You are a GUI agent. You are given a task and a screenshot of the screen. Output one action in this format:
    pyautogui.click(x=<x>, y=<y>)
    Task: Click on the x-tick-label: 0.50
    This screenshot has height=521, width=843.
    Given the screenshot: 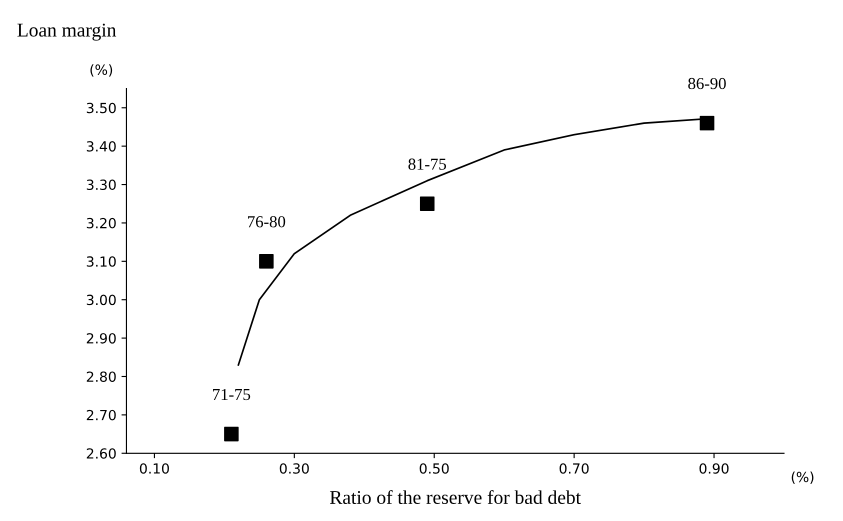 What is the action you would take?
    pyautogui.click(x=434, y=468)
    